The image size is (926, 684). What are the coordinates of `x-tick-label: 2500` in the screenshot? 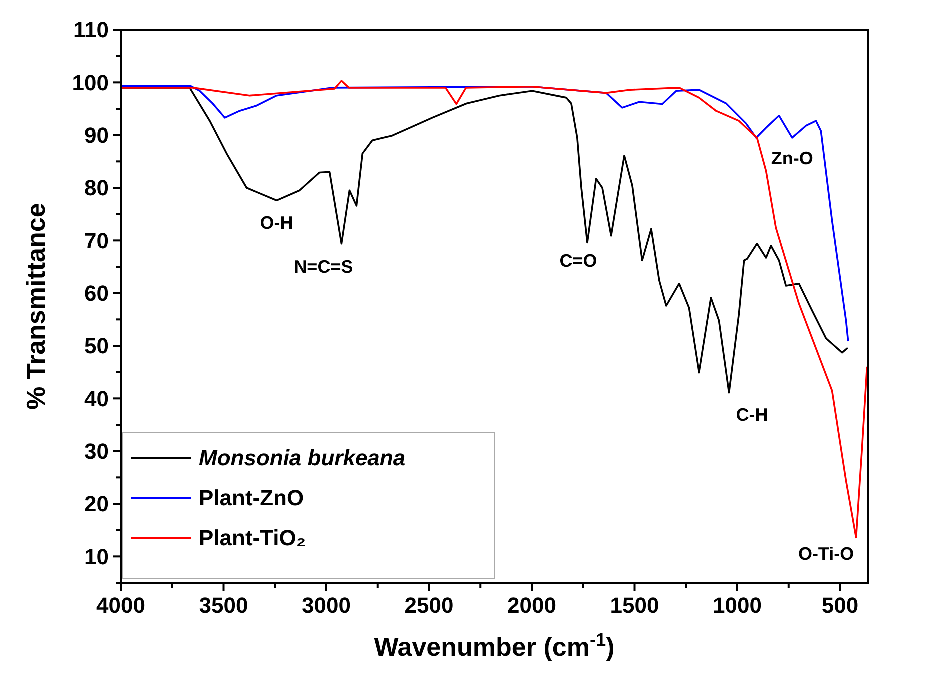 It's located at (429, 605).